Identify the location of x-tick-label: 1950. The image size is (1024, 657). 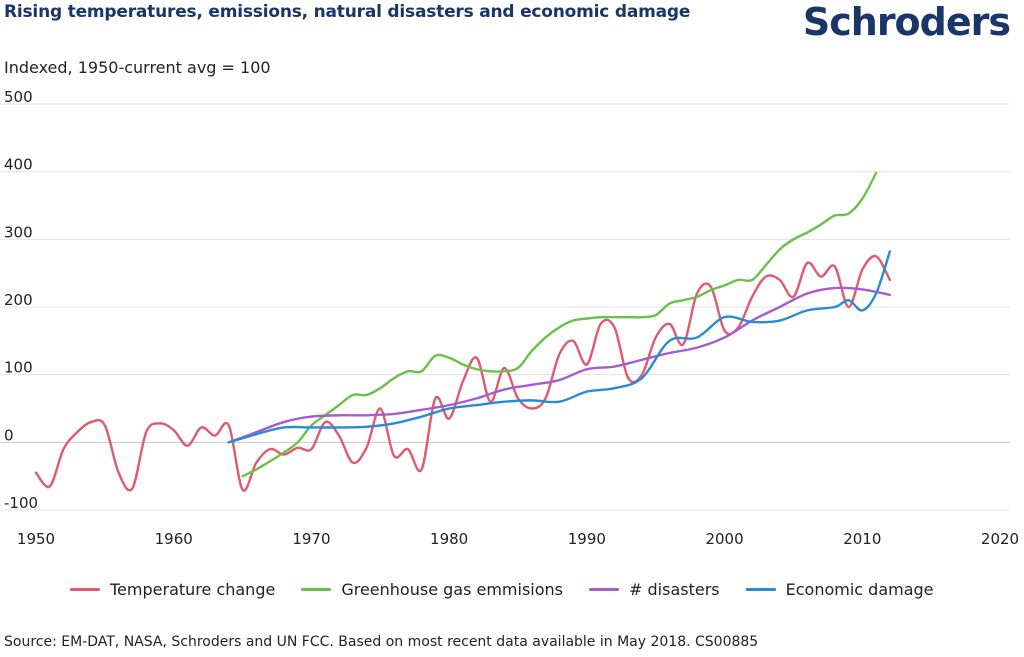
(36, 539).